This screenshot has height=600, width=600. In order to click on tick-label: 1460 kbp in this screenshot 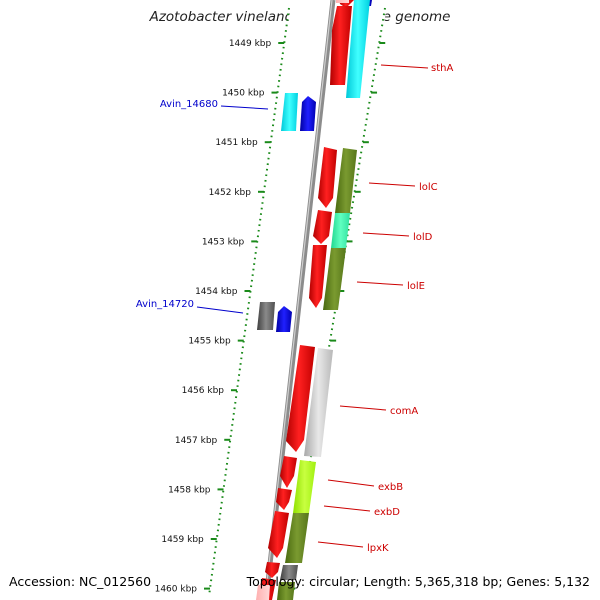, I will do `click(176, 590)`.